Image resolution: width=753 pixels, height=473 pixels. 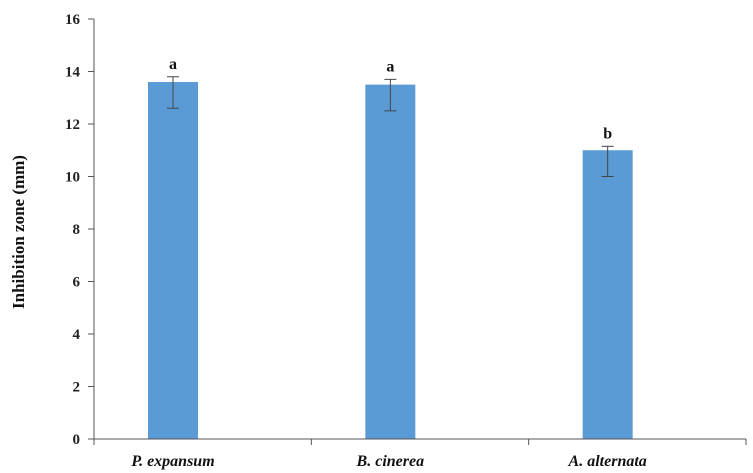 What do you see at coordinates (18, 232) in the screenshot?
I see `y-axis-label: Inhibition zone (mm)` at bounding box center [18, 232].